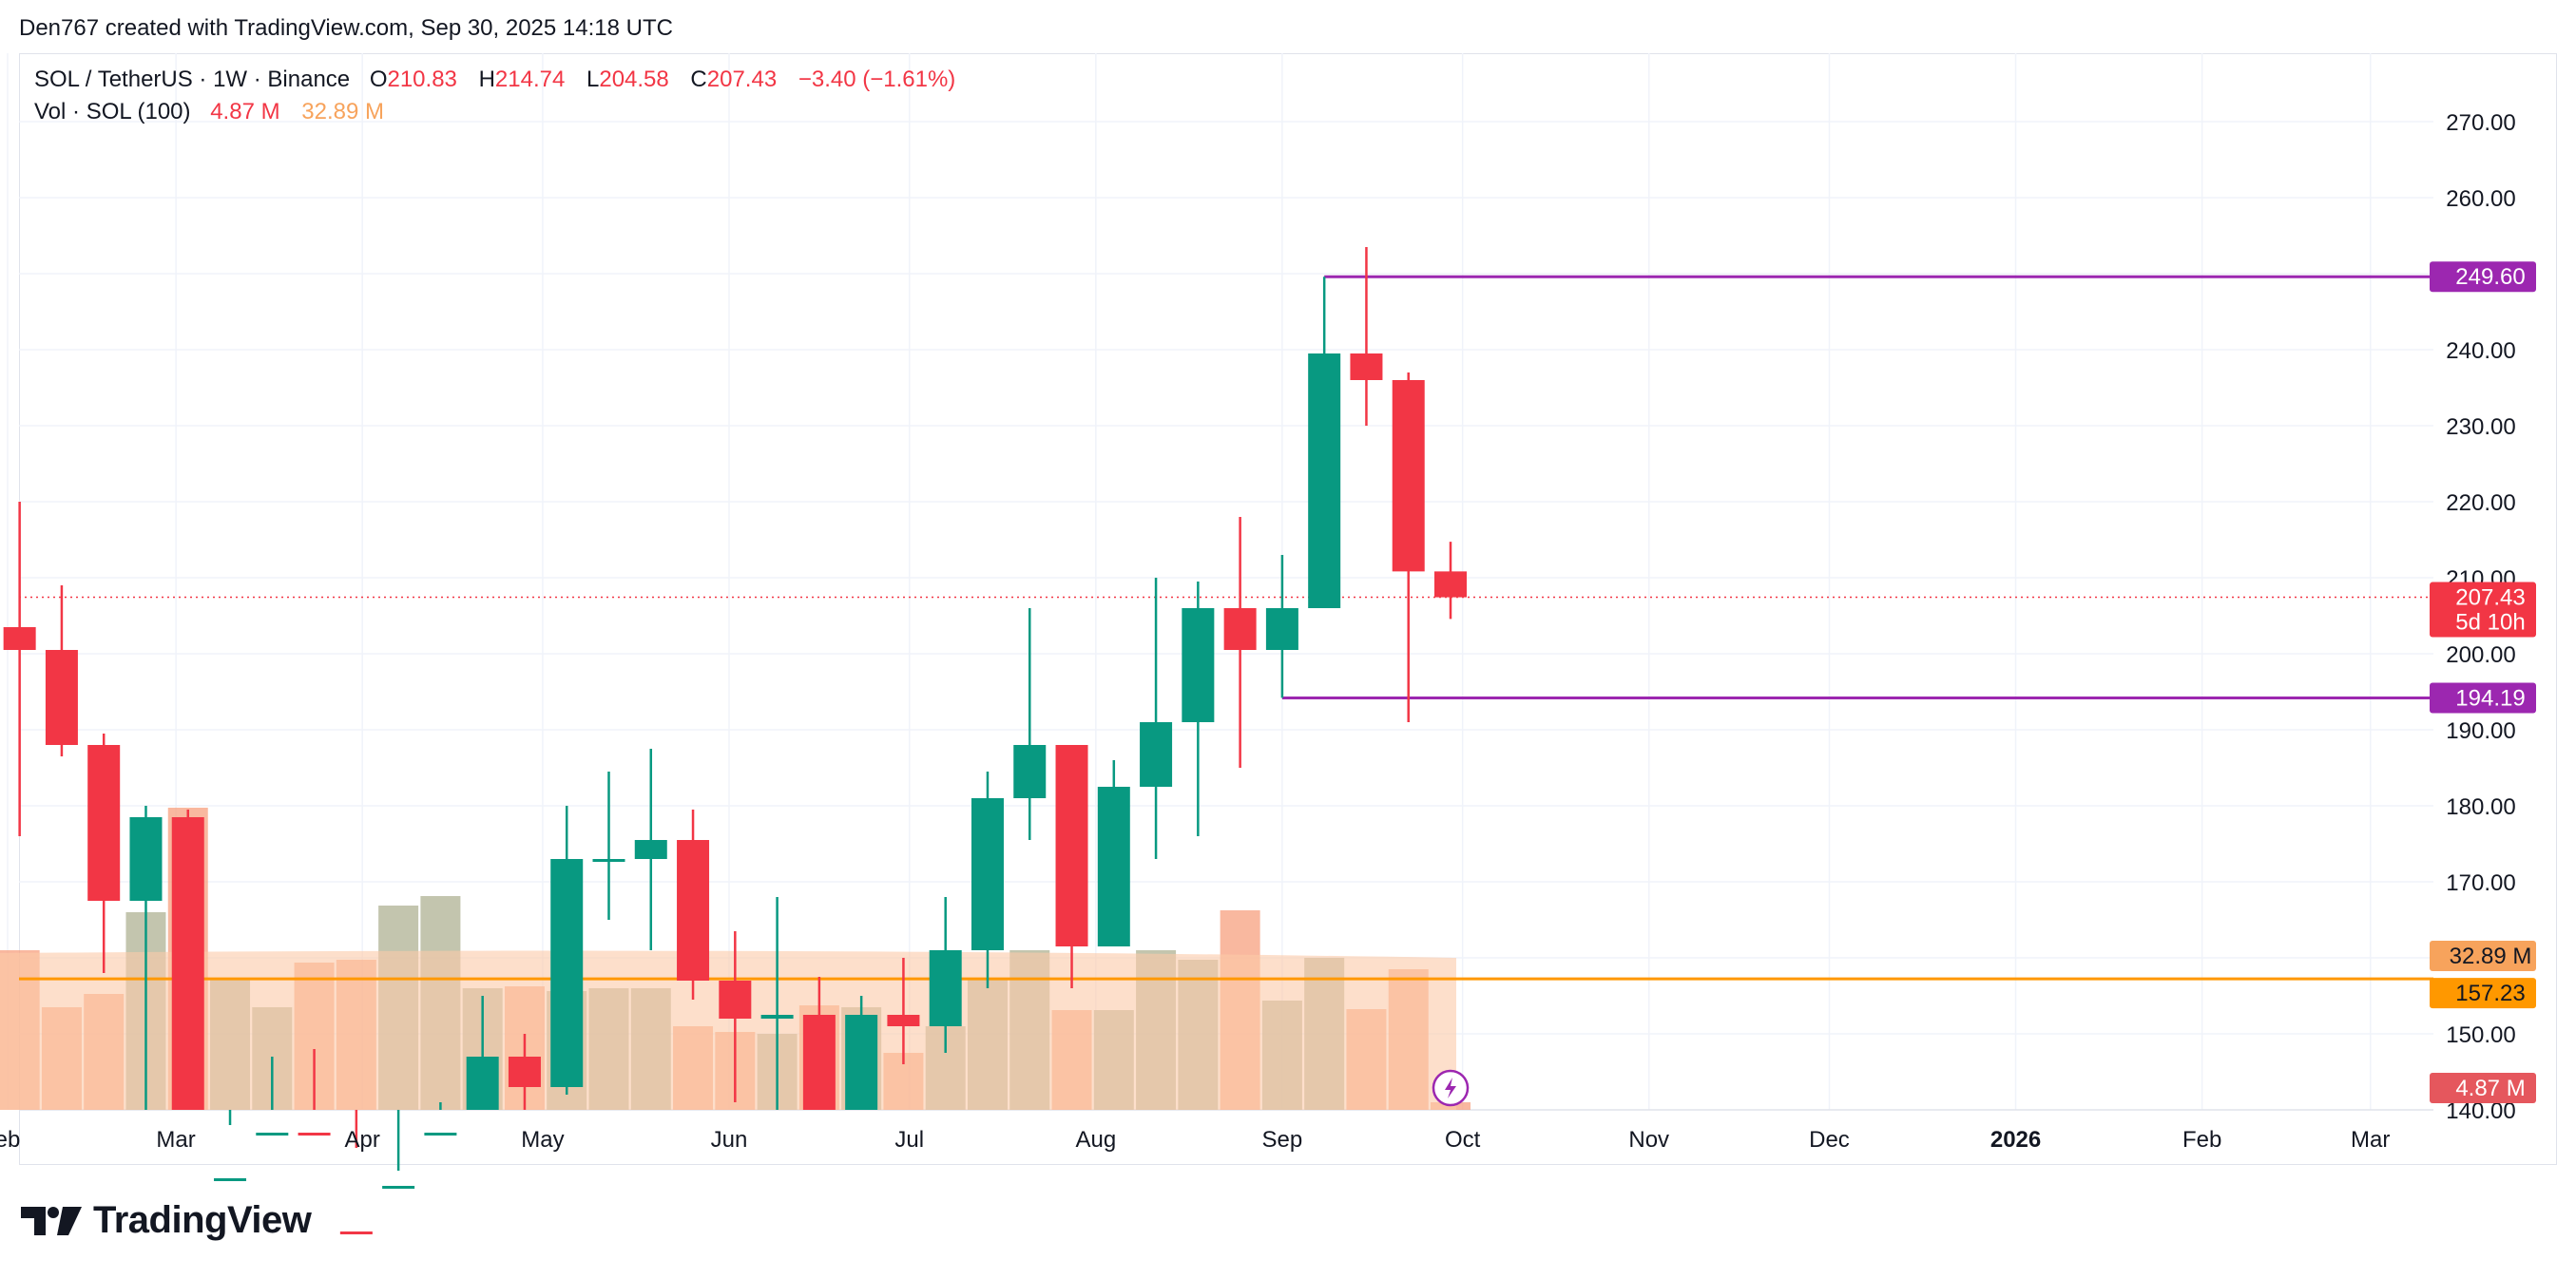  I want to click on close-value: 207.43, so click(742, 79).